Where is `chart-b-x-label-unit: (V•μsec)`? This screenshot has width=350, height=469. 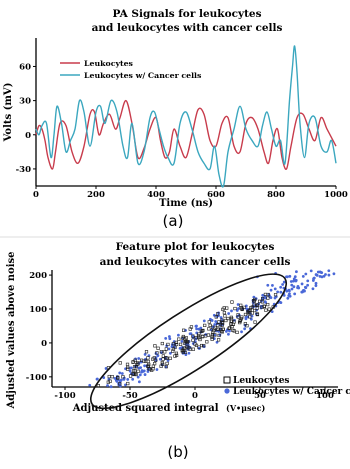 chart-b-x-label-unit: (V•μsec) is located at coordinates (245, 408).